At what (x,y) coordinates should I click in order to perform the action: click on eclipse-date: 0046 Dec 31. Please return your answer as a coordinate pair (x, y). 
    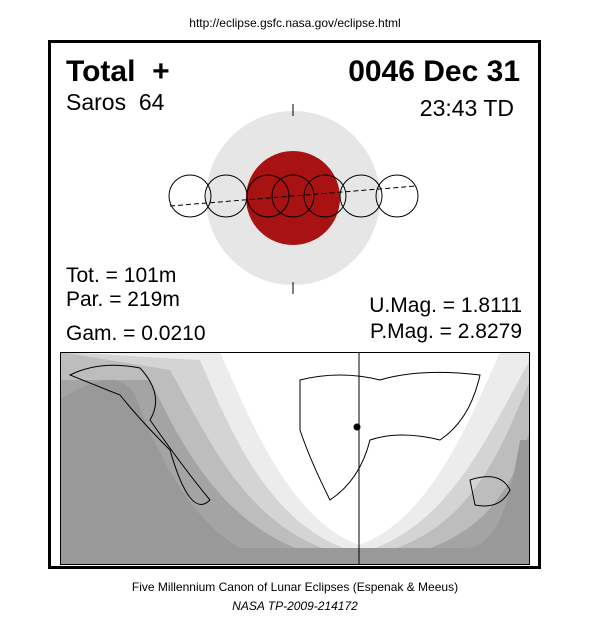
    Looking at the image, I should click on (434, 71).